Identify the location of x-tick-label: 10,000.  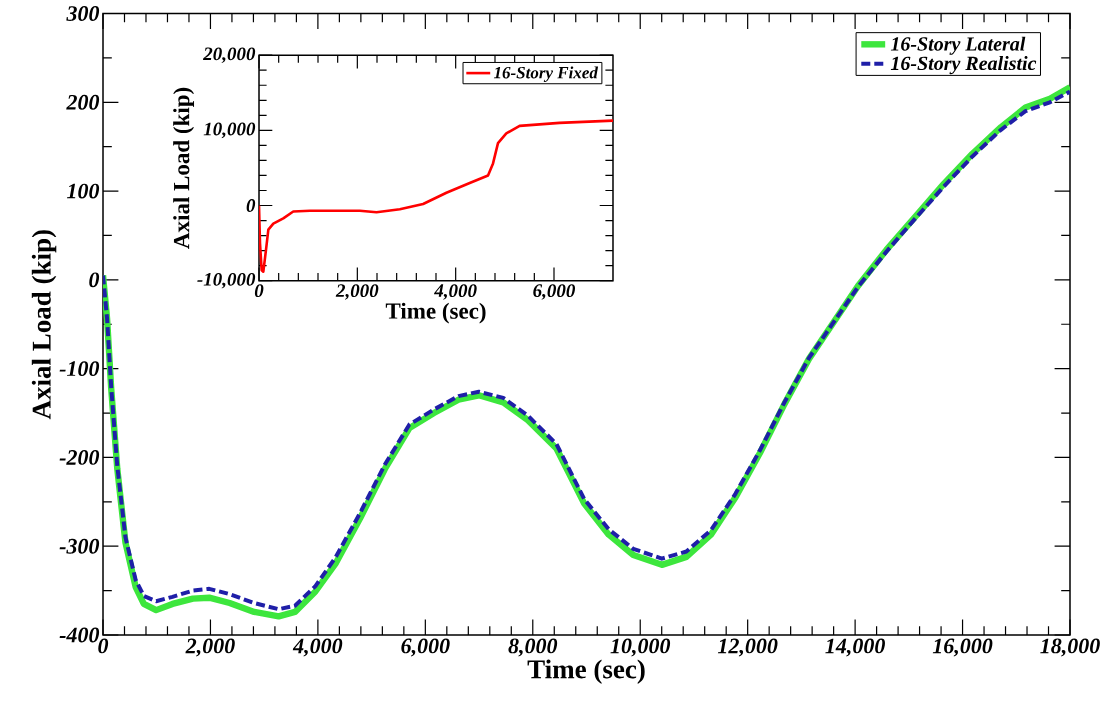
(640, 647).